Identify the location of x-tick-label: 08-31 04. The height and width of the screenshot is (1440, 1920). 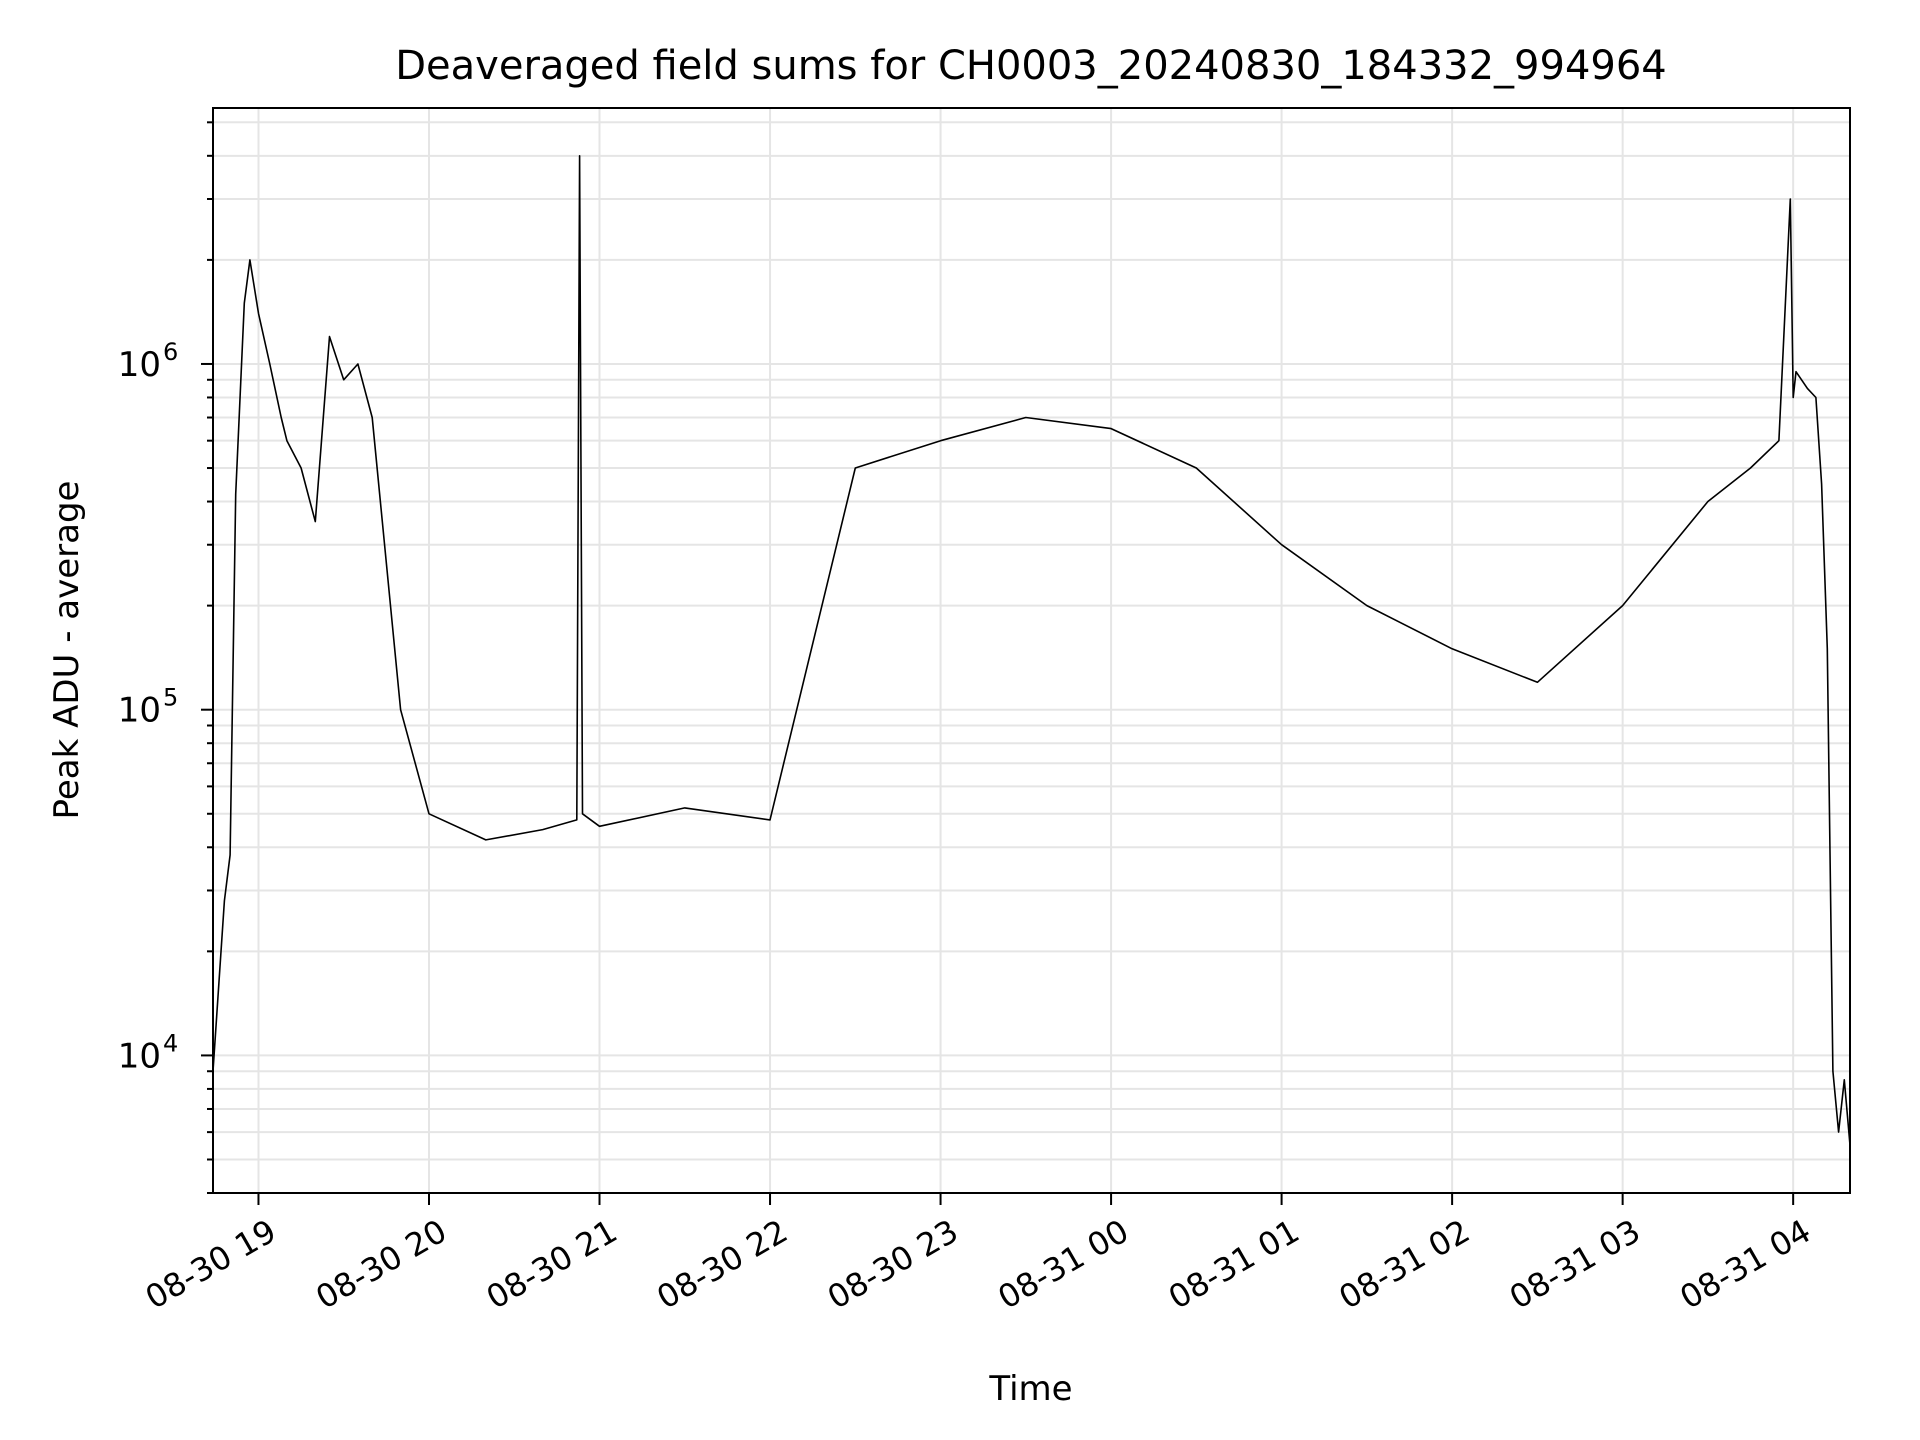
(1746, 1264).